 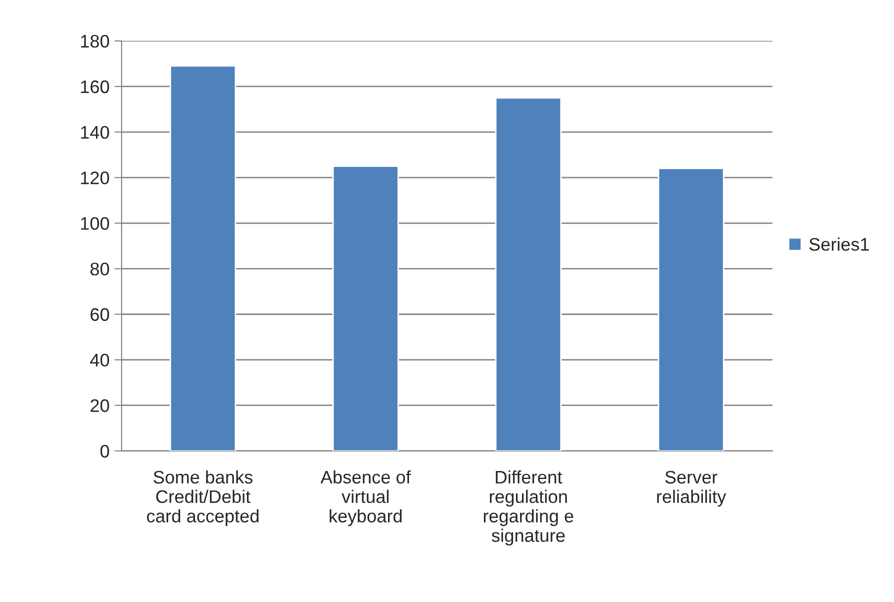 I want to click on x-tick-label: Absence of virtual keyboard, so click(x=365, y=498).